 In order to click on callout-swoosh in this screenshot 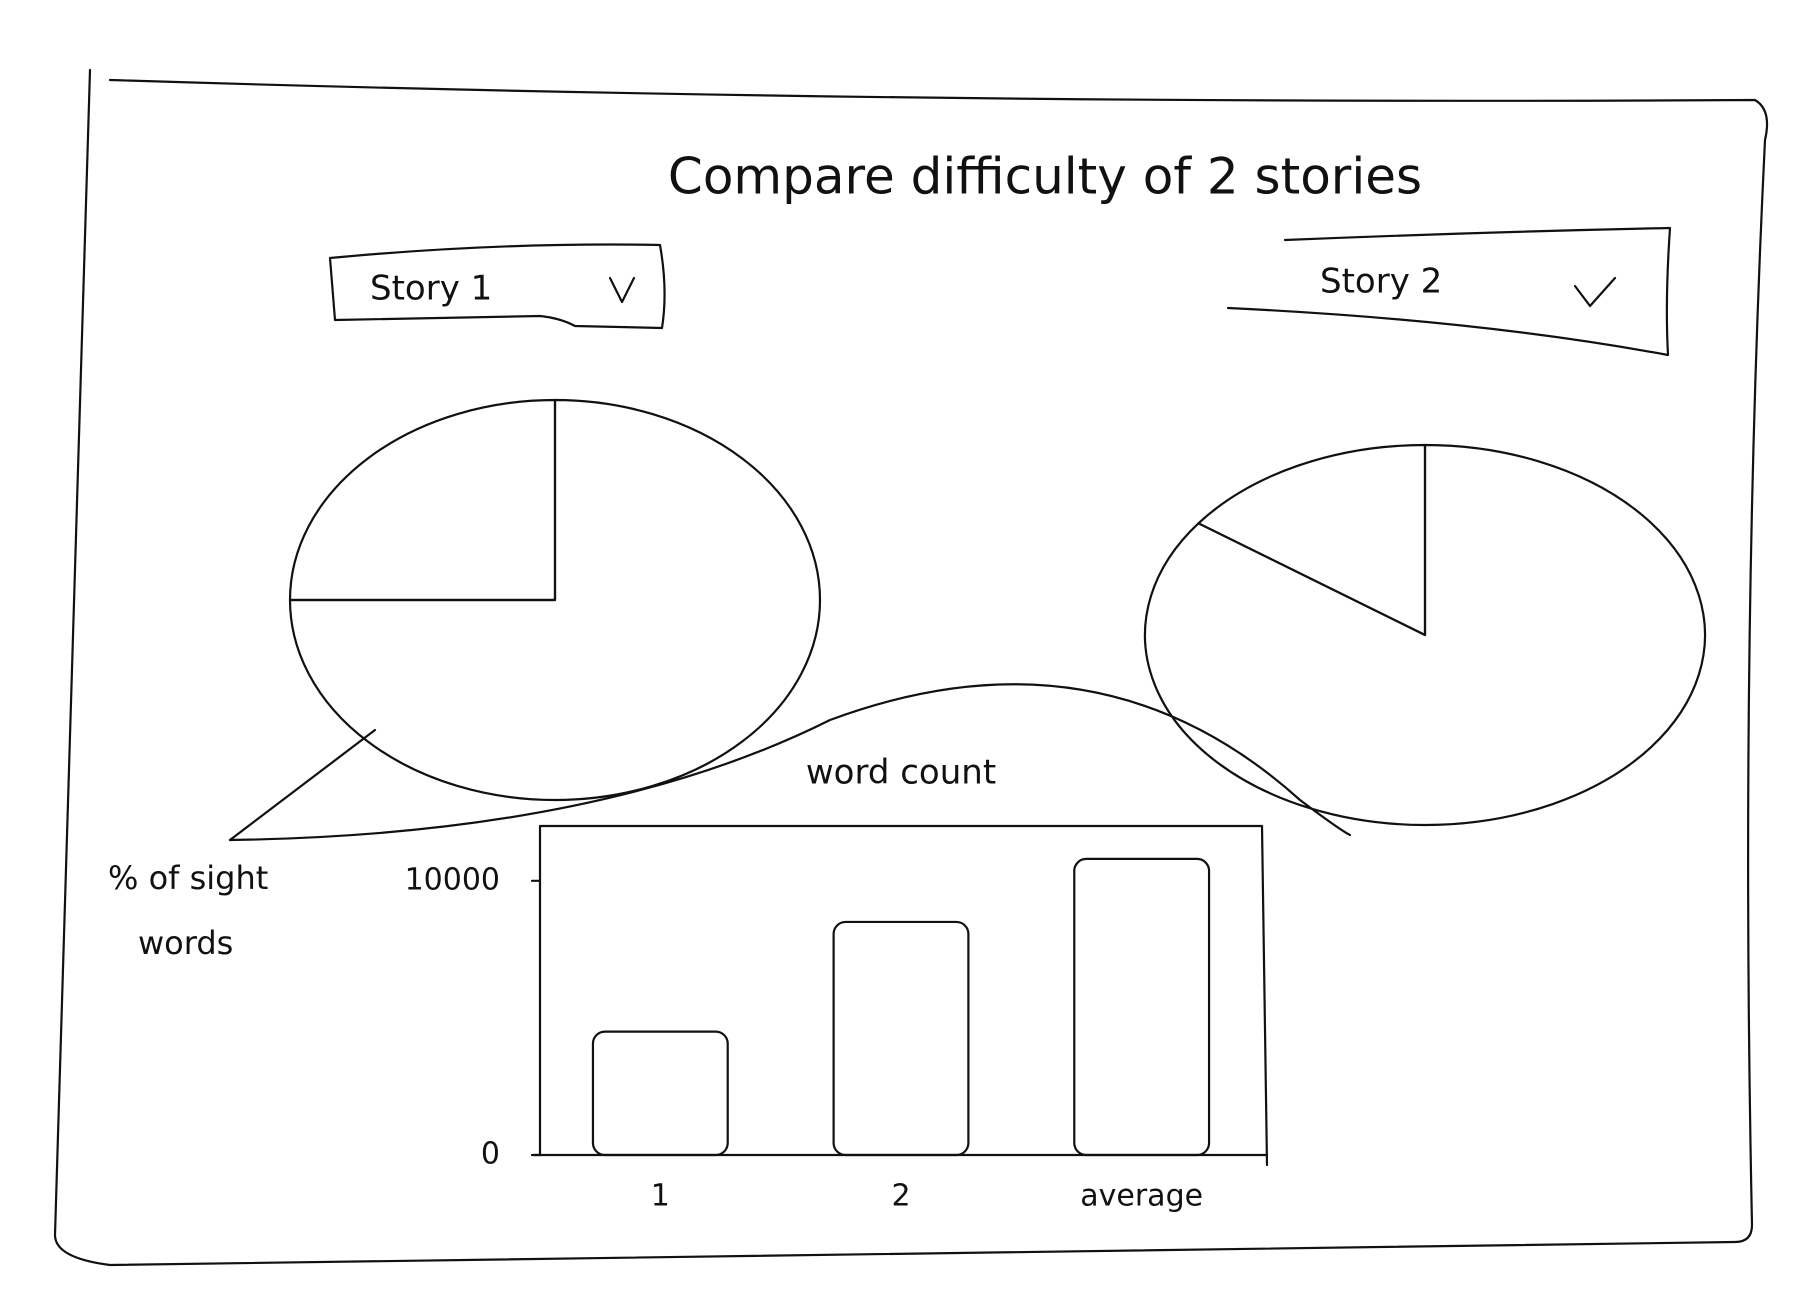, I will do `click(790, 762)`.